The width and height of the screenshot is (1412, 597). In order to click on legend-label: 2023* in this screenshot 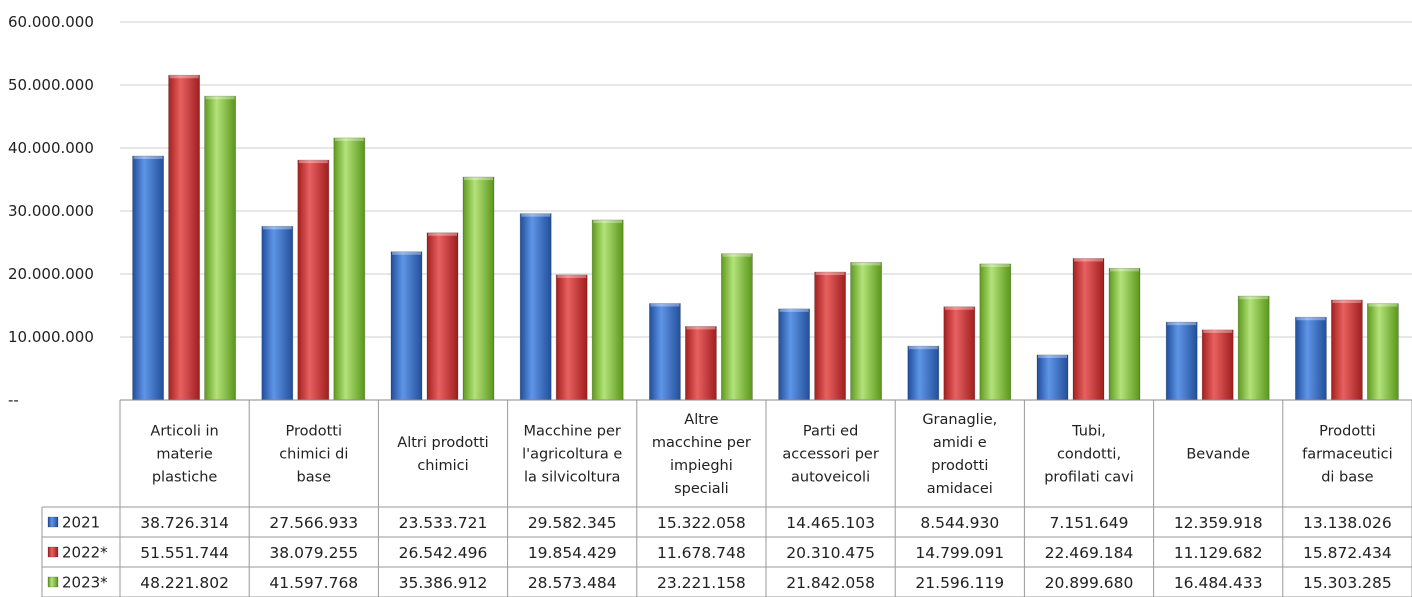, I will do `click(85, 583)`.